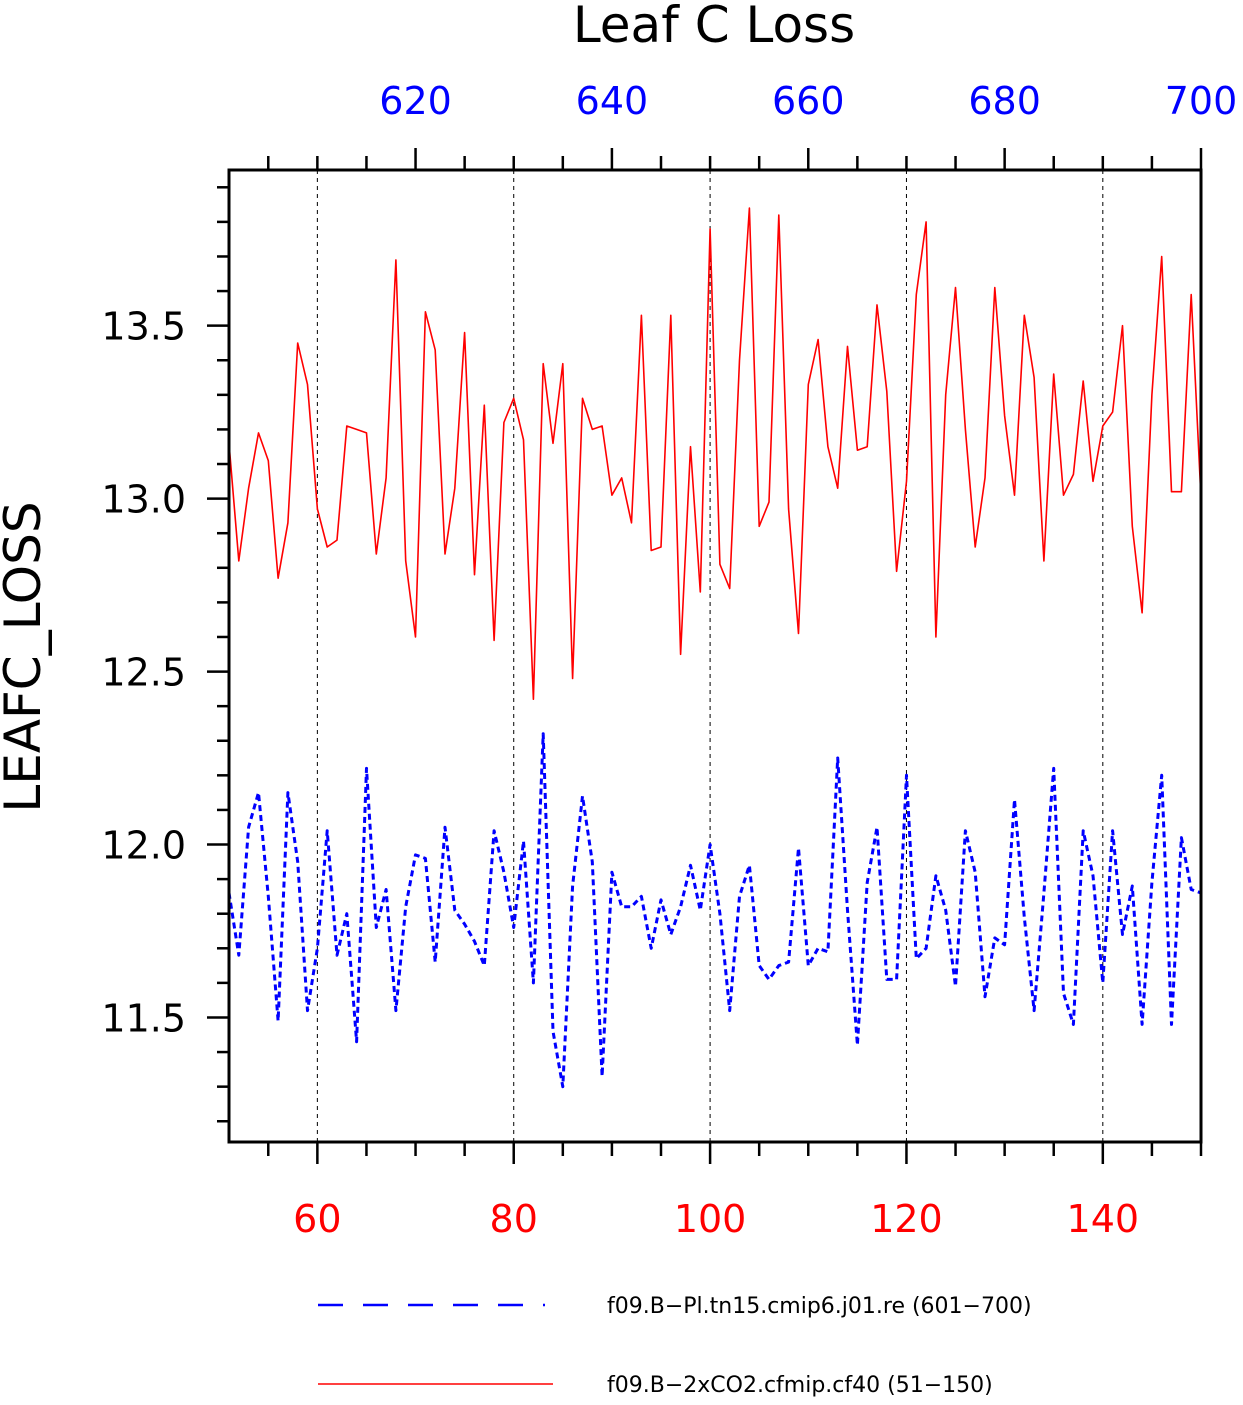  I want to click on x-tick-label-bottom-120: 120, so click(906, 1219).